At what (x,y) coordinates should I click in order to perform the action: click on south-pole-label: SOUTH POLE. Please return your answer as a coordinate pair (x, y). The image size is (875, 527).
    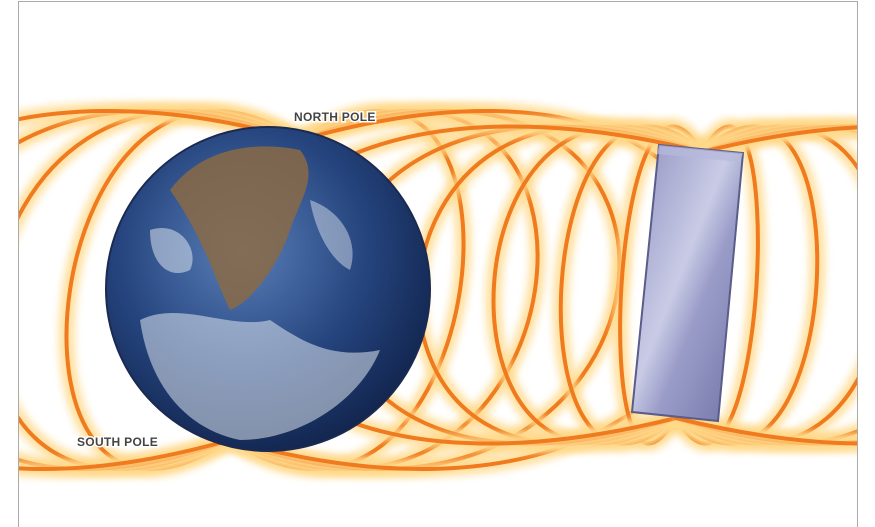
    Looking at the image, I should click on (117, 442).